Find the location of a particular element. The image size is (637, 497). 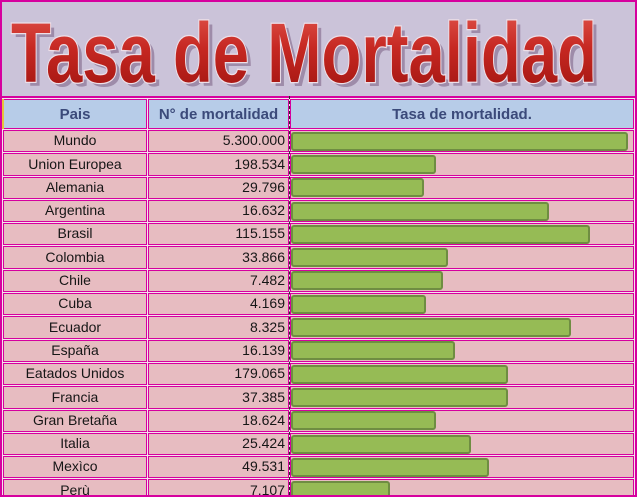

cell-country: Ecuador is located at coordinates (75, 327).